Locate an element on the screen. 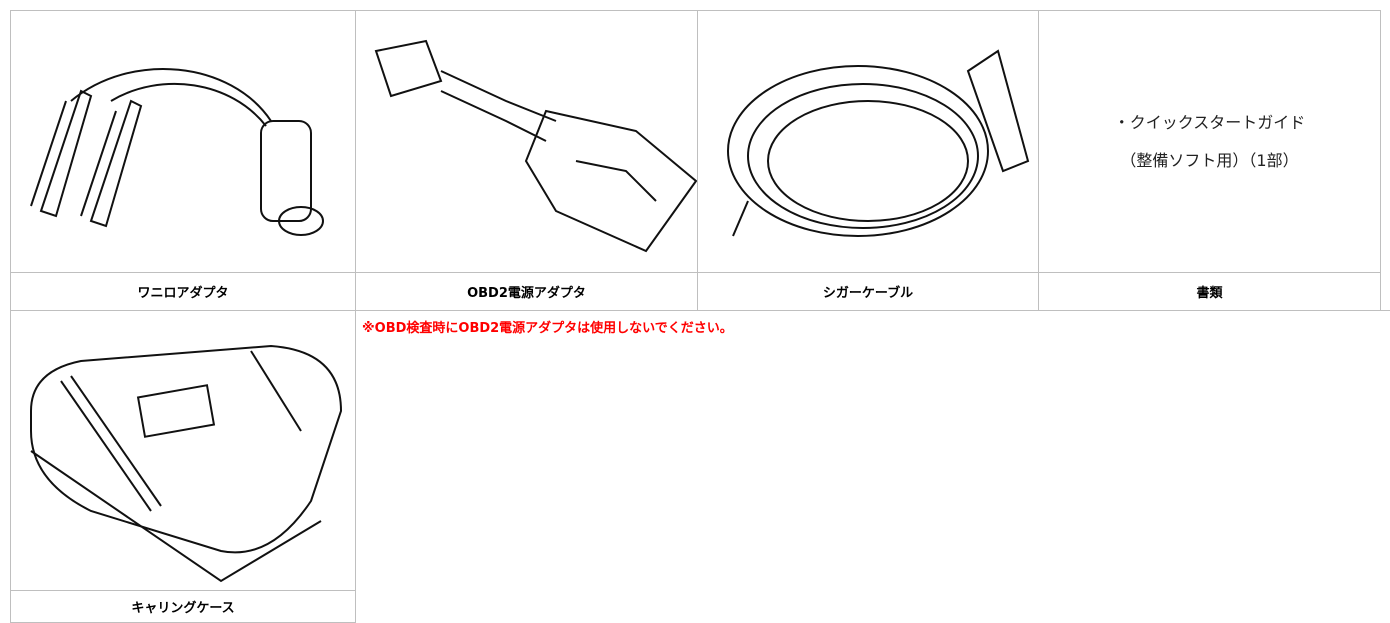 The height and width of the screenshot is (623, 1390). alligator-adapter-image is located at coordinates (177, 151).